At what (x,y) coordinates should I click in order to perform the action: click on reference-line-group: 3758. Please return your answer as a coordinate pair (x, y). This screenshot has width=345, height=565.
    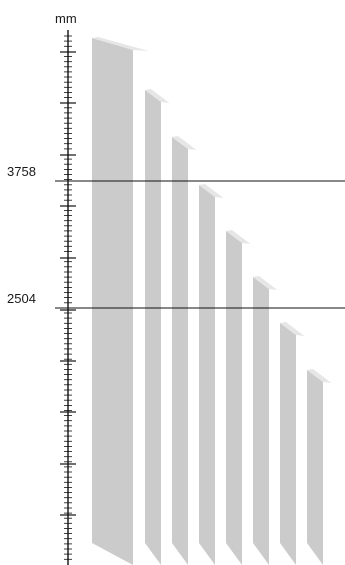
    Looking at the image, I should click on (176, 173).